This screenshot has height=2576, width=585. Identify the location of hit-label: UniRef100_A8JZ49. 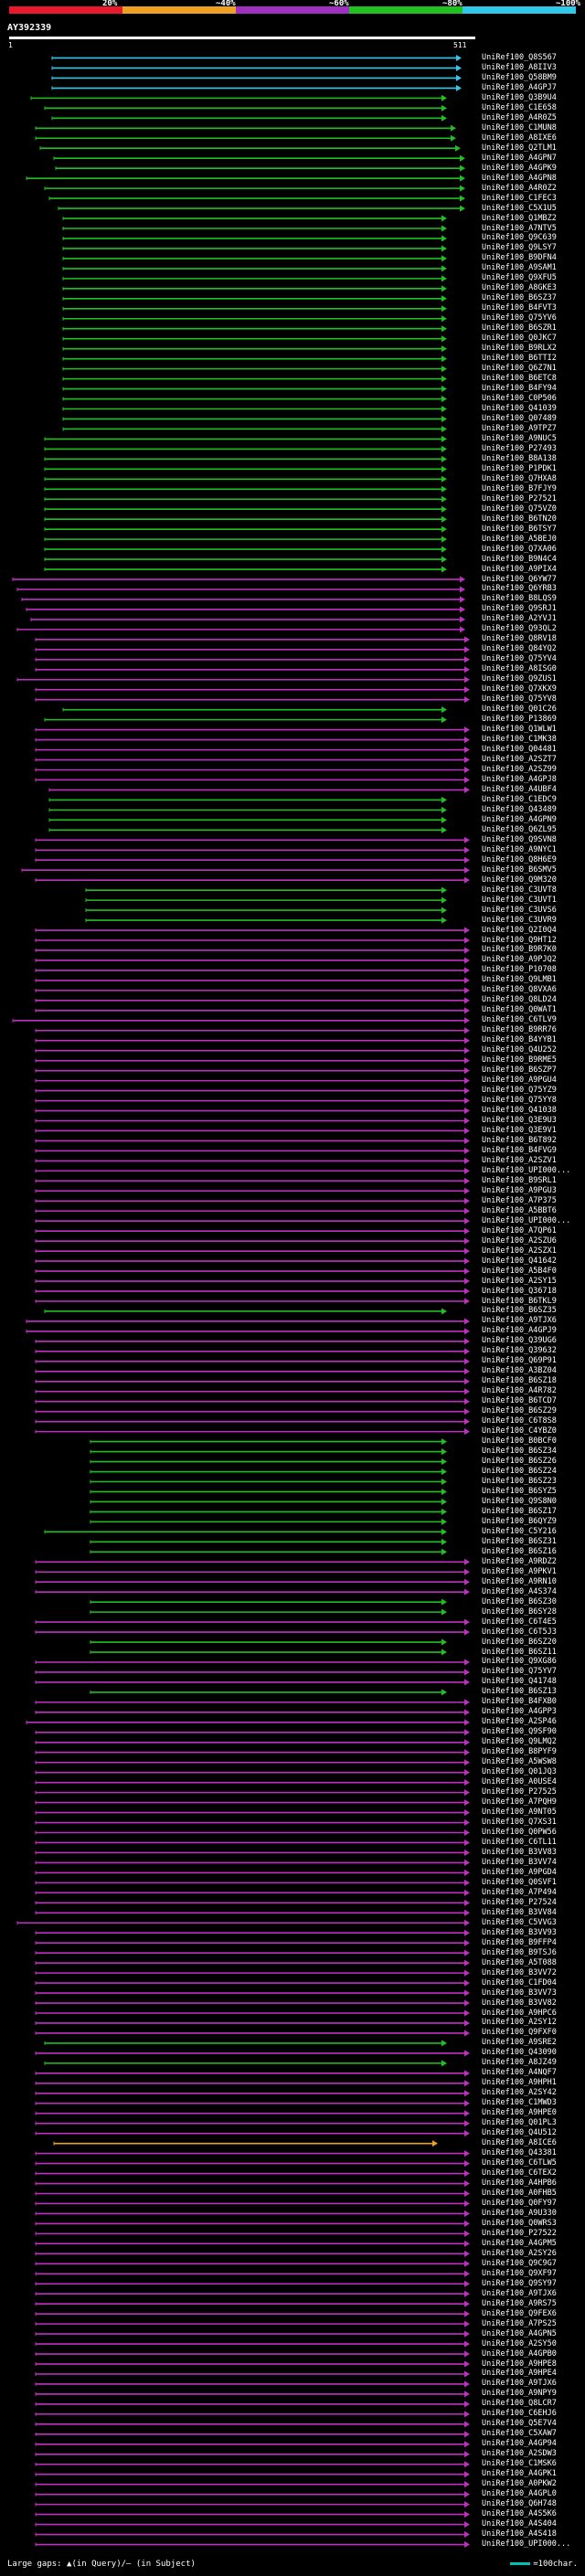
(519, 2063).